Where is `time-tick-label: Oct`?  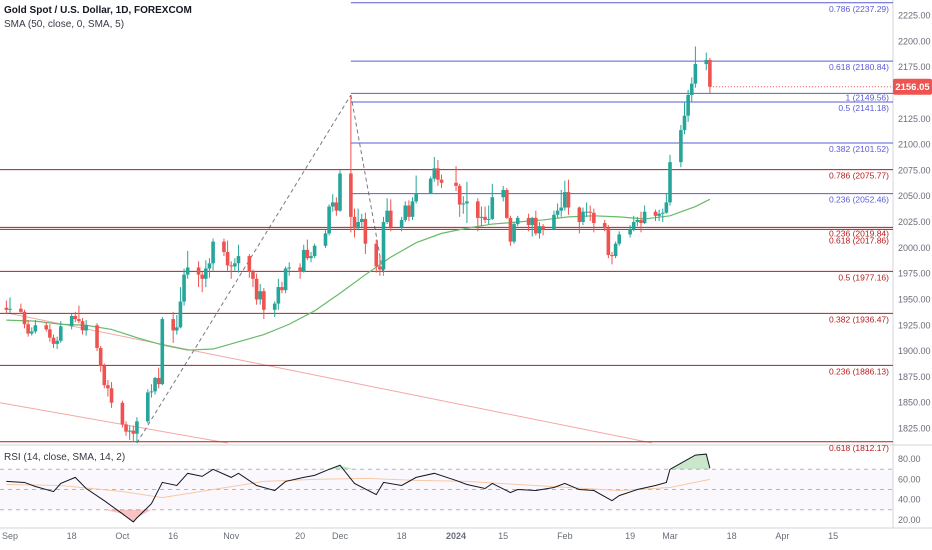 time-tick-label: Oct is located at coordinates (122, 536).